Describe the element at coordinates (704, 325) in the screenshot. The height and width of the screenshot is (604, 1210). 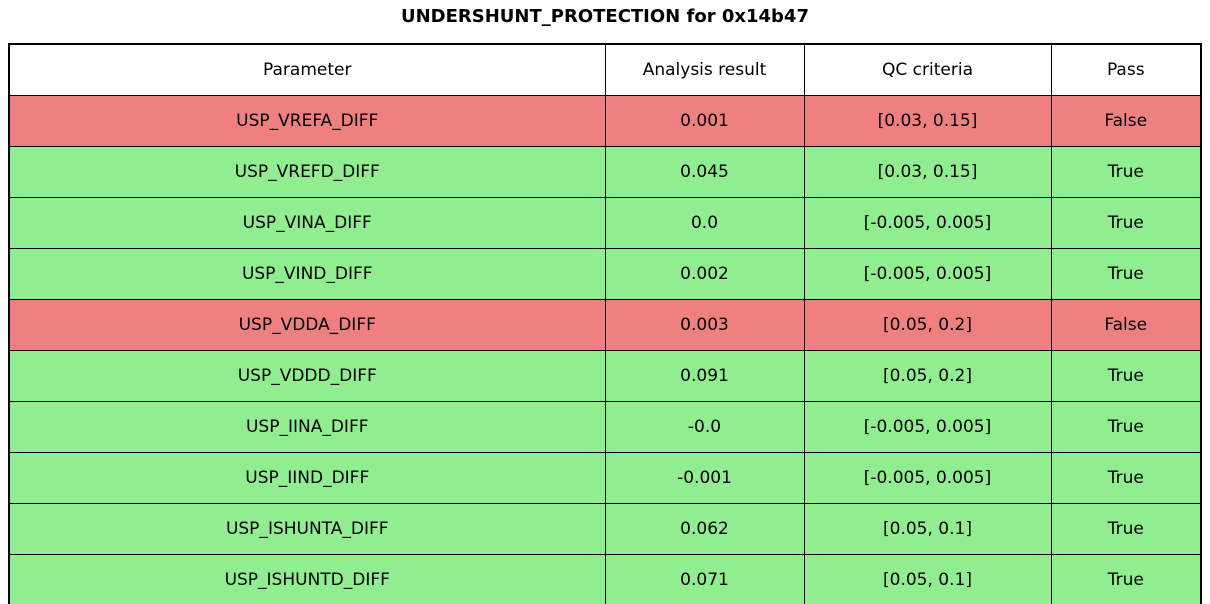
I see `analysis-result-cell: 0.003` at that location.